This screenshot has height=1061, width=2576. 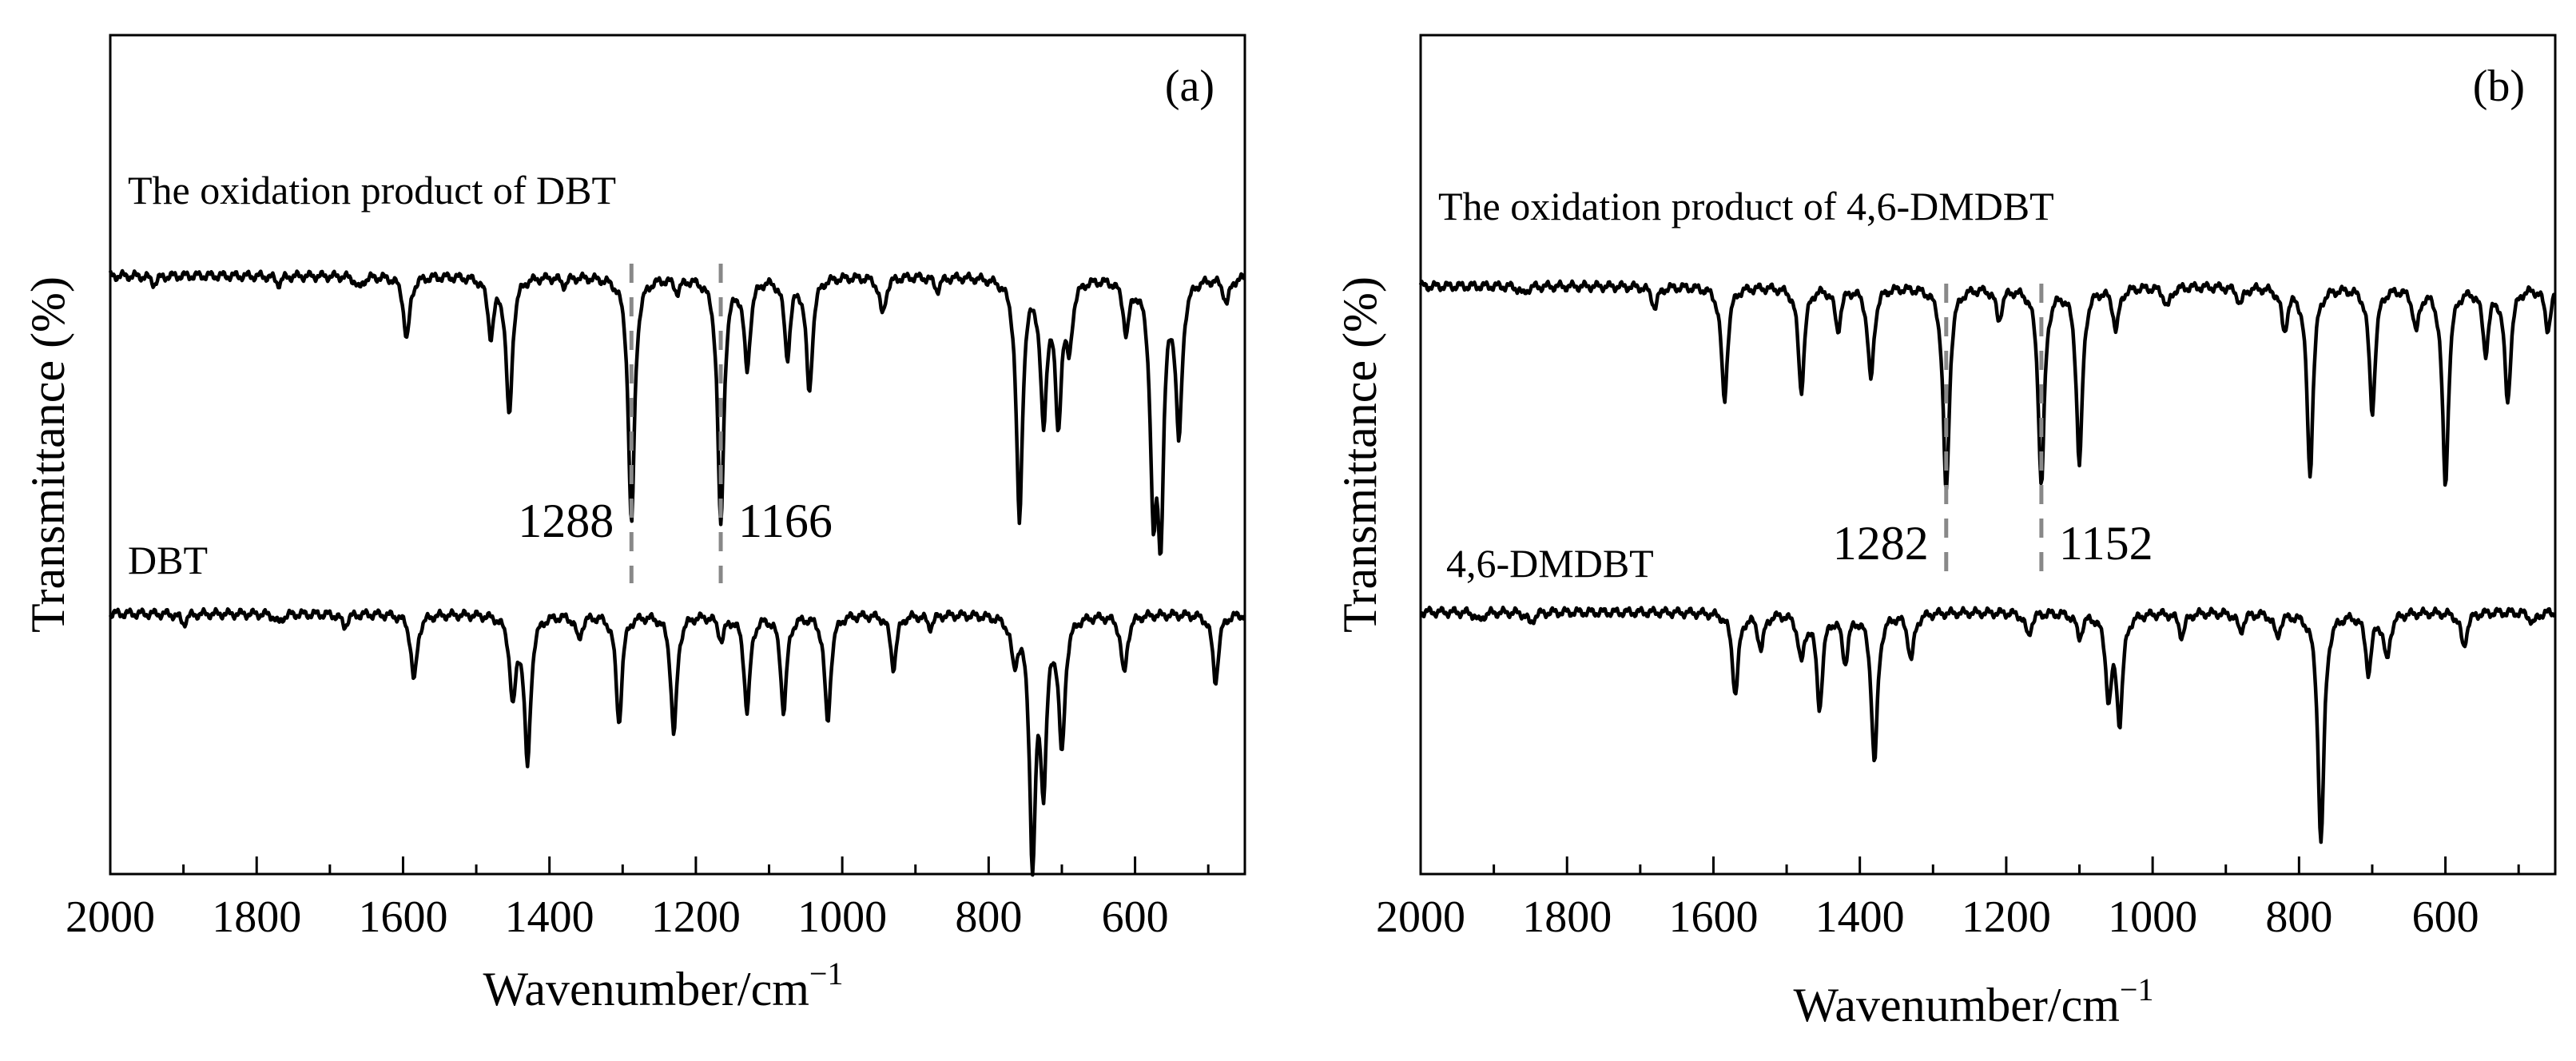 What do you see at coordinates (1881, 544) in the screenshot?
I see `peak-label-1282: 1282` at bounding box center [1881, 544].